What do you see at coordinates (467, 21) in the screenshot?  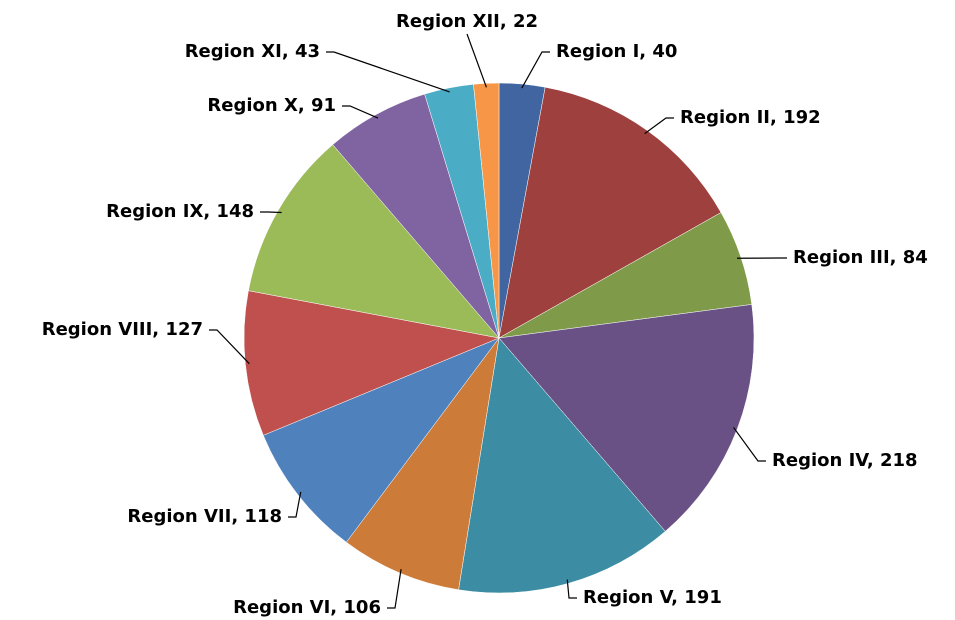 I see `data-label: Region XII, 22` at bounding box center [467, 21].